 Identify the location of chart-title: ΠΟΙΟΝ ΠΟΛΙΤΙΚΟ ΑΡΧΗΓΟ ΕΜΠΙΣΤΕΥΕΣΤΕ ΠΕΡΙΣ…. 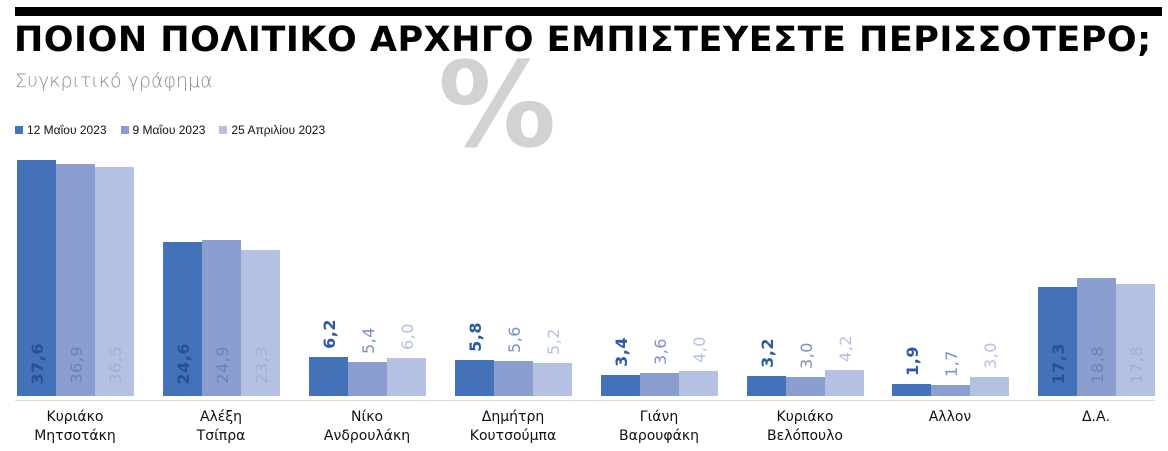
(583, 40).